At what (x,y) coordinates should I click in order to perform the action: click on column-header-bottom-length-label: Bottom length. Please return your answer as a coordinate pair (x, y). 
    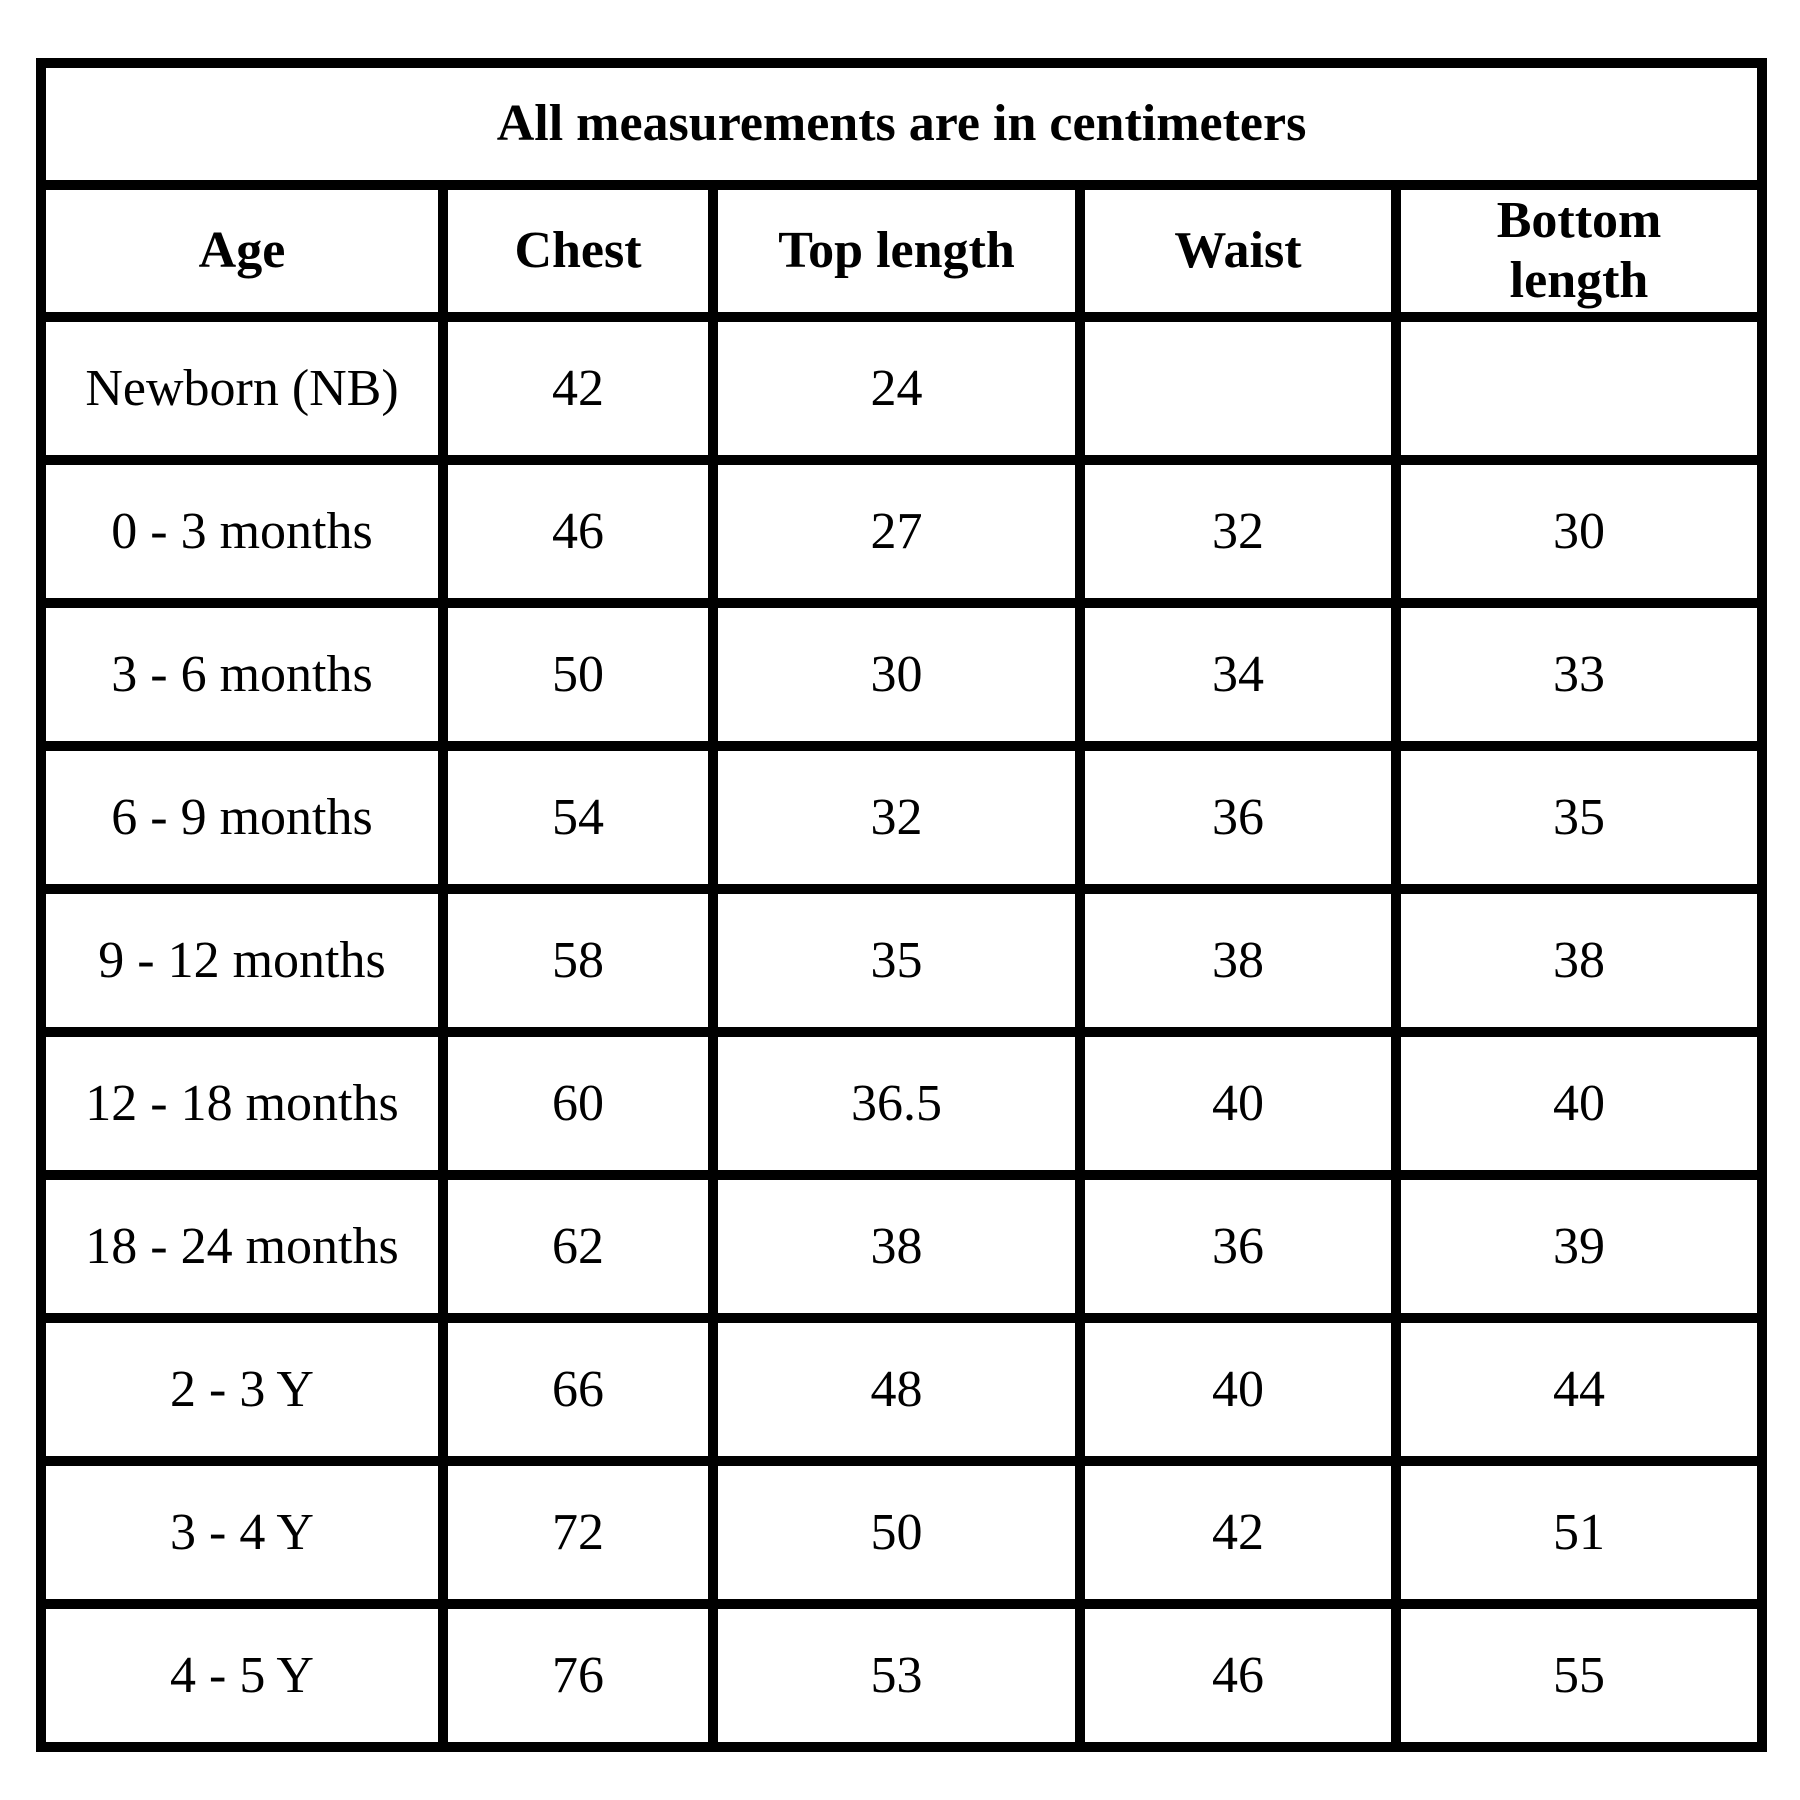
    Looking at the image, I should click on (1579, 250).